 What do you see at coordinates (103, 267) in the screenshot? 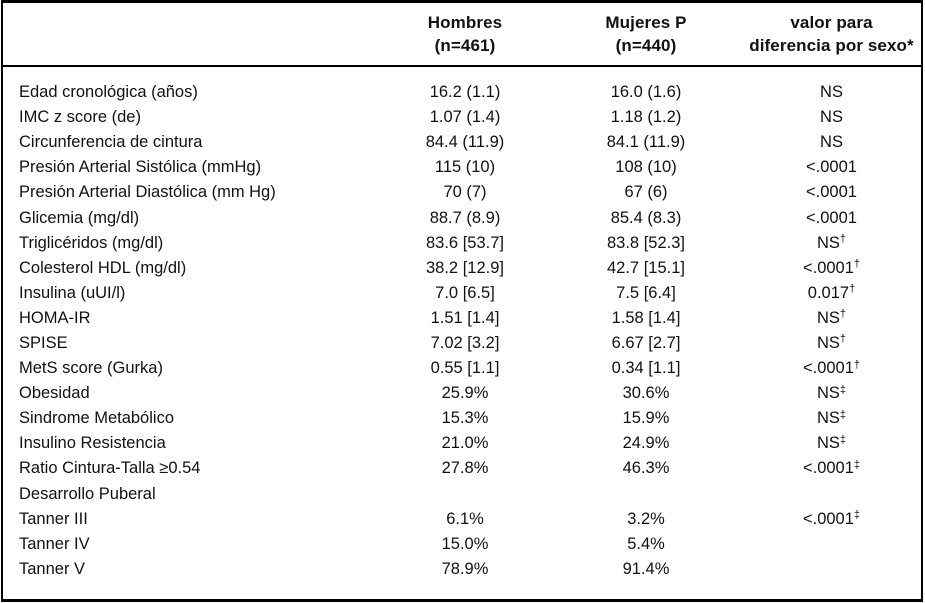
I see `row-label: Colesterol HDL (mg/dl)` at bounding box center [103, 267].